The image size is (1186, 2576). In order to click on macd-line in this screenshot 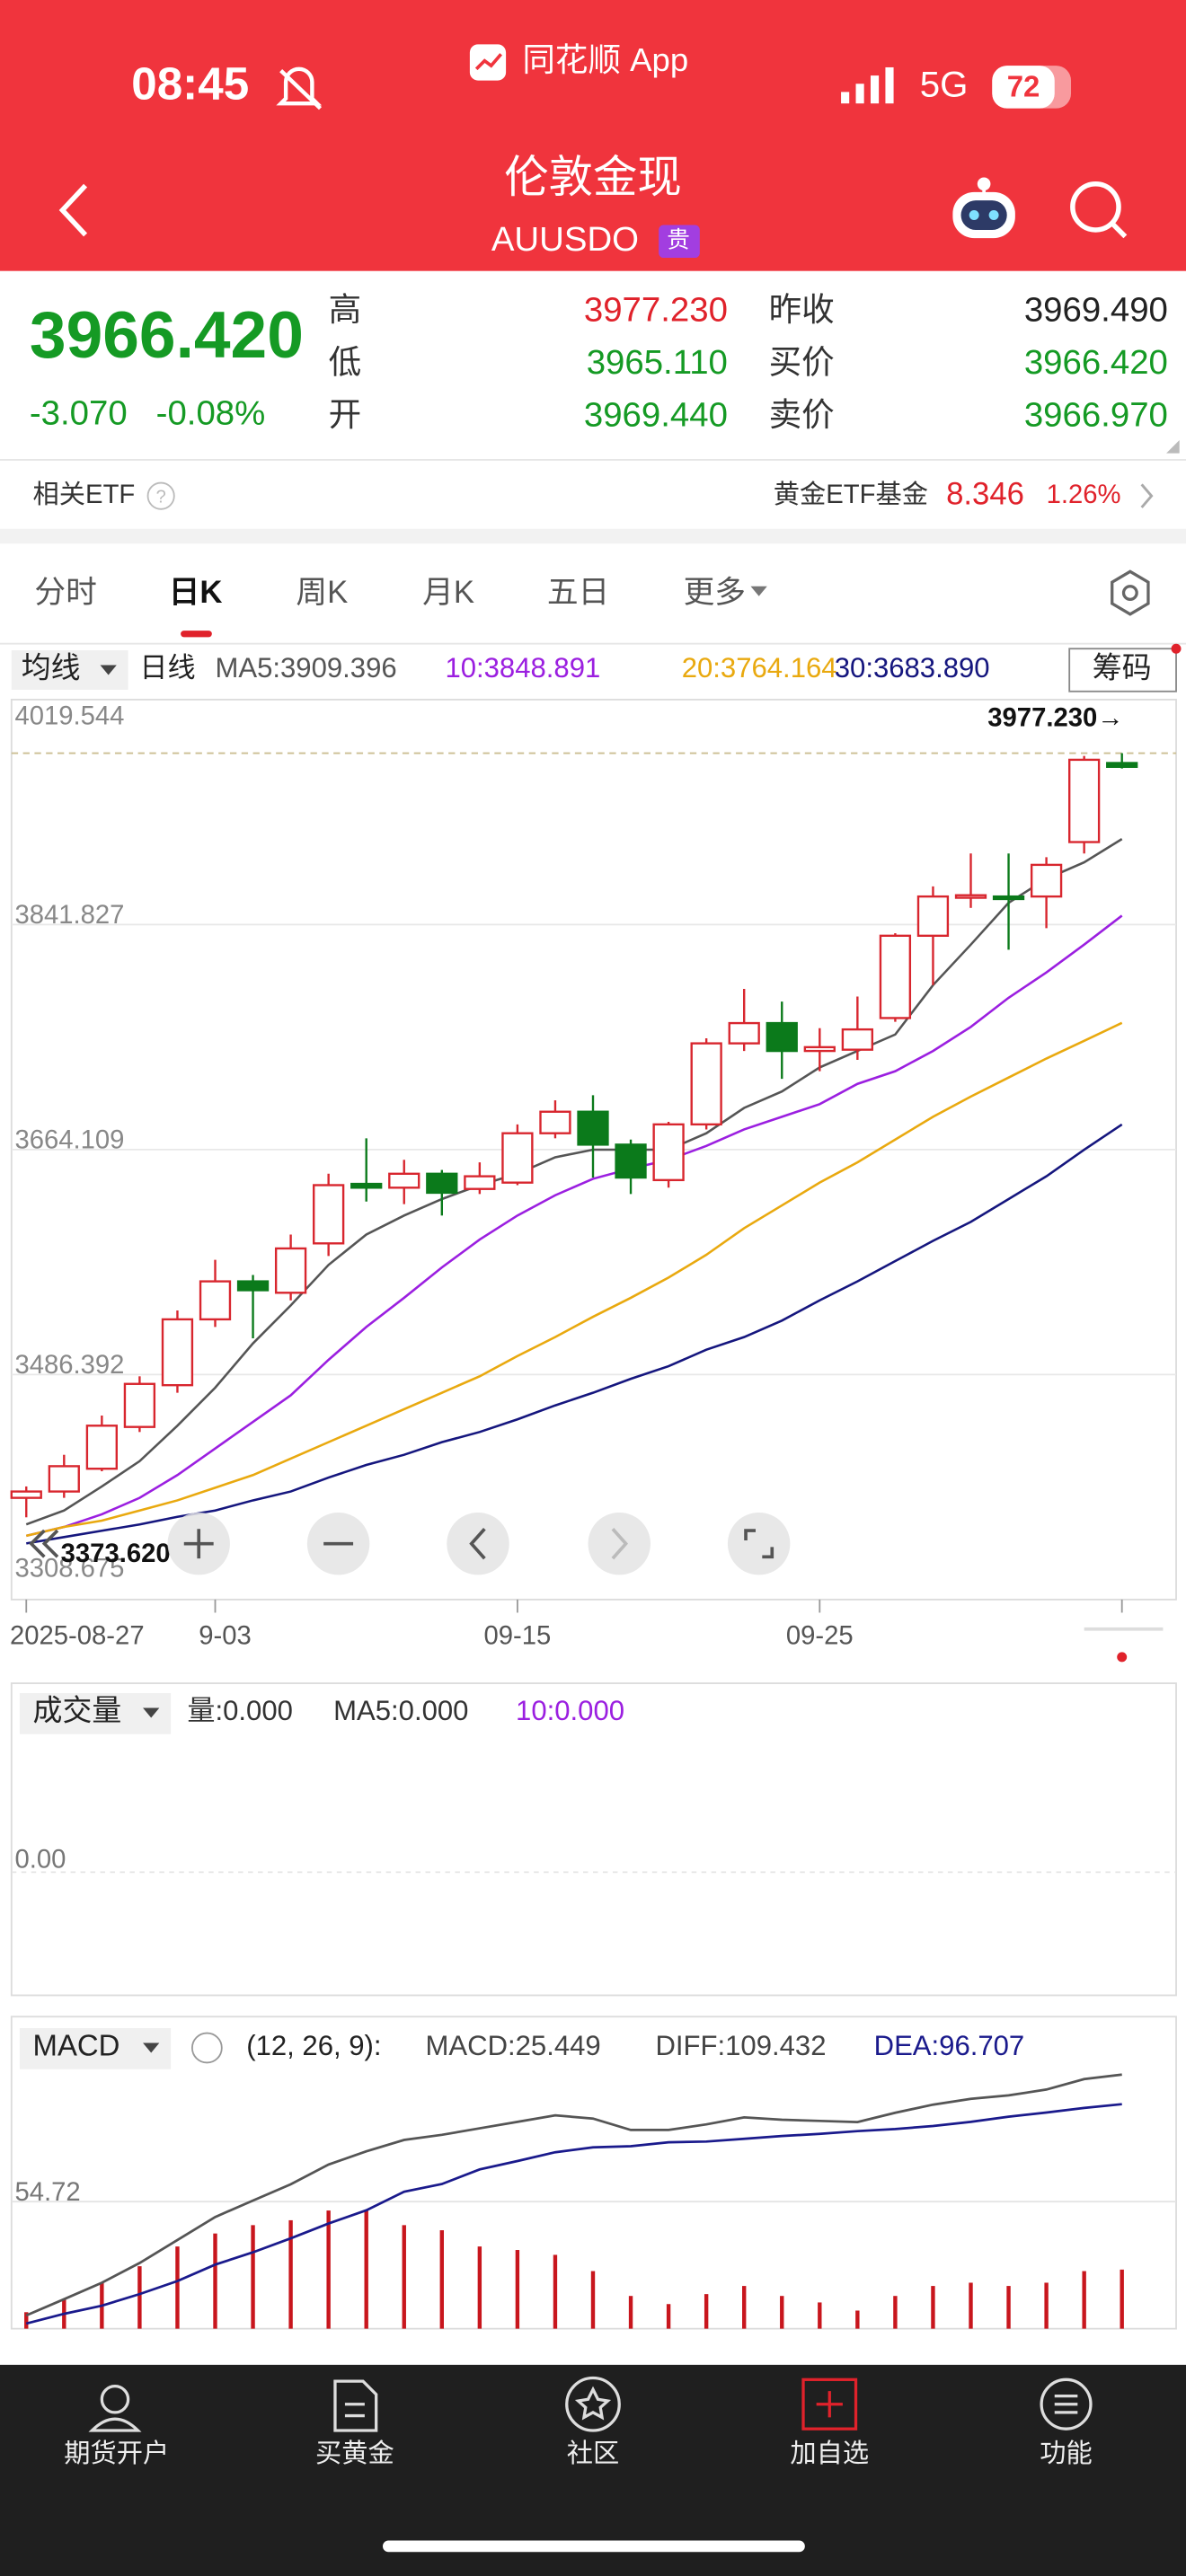, I will do `click(573, 2214)`.